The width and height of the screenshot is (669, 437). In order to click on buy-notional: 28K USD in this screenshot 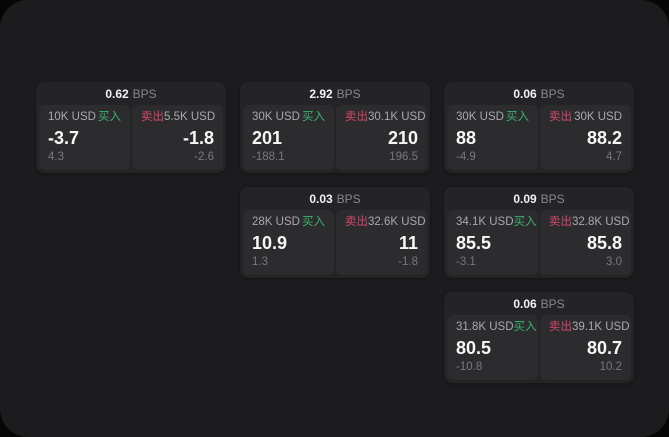, I will do `click(276, 222)`.